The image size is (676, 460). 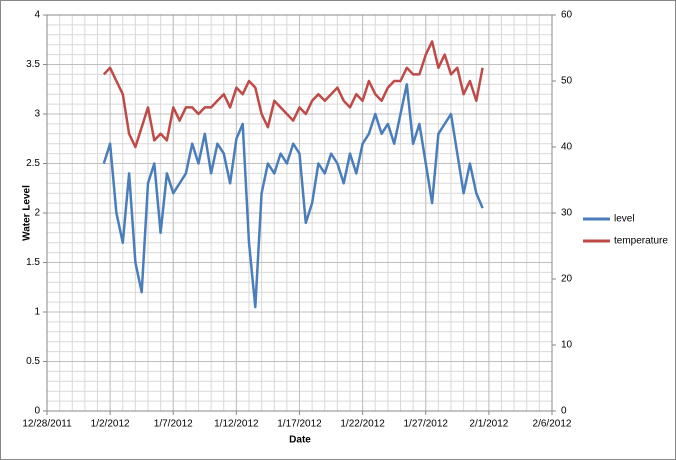 I want to click on y-tick-label: 0, so click(x=37, y=411).